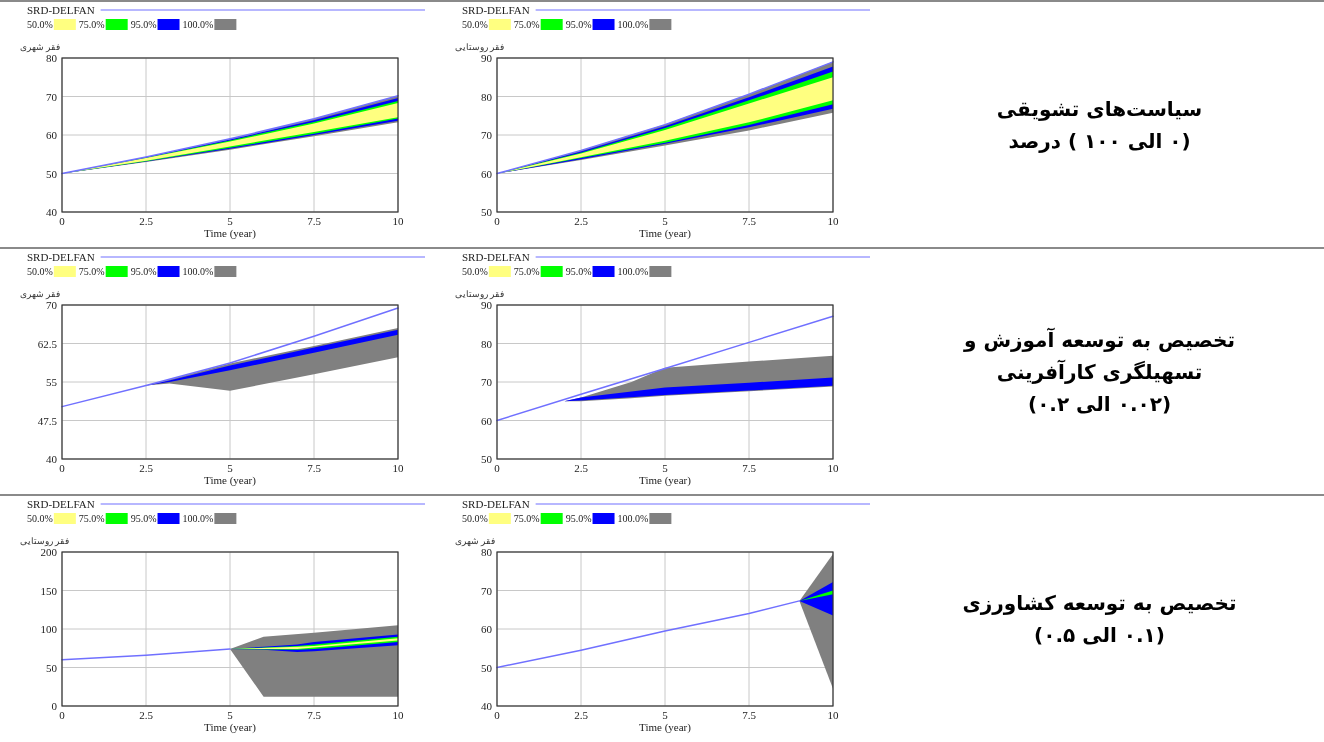 The width and height of the screenshot is (1324, 742). Describe the element at coordinates (1099, 340) in the screenshot. I see `text: تخصیص به توسعه آموزش و` at that location.